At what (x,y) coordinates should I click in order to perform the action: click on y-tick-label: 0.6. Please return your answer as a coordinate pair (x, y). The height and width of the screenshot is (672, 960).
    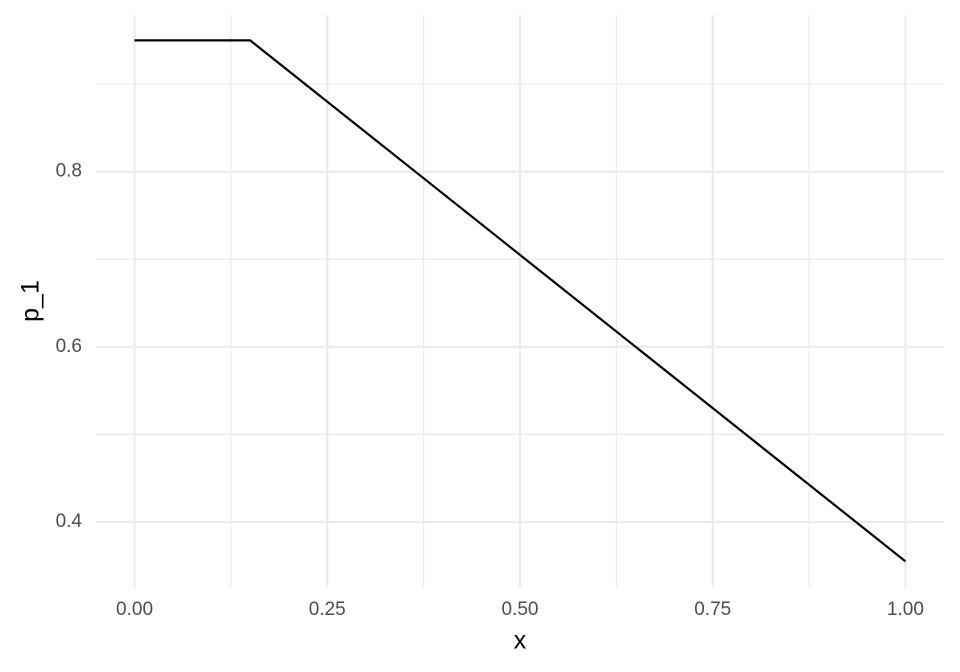
    Looking at the image, I should click on (69, 346).